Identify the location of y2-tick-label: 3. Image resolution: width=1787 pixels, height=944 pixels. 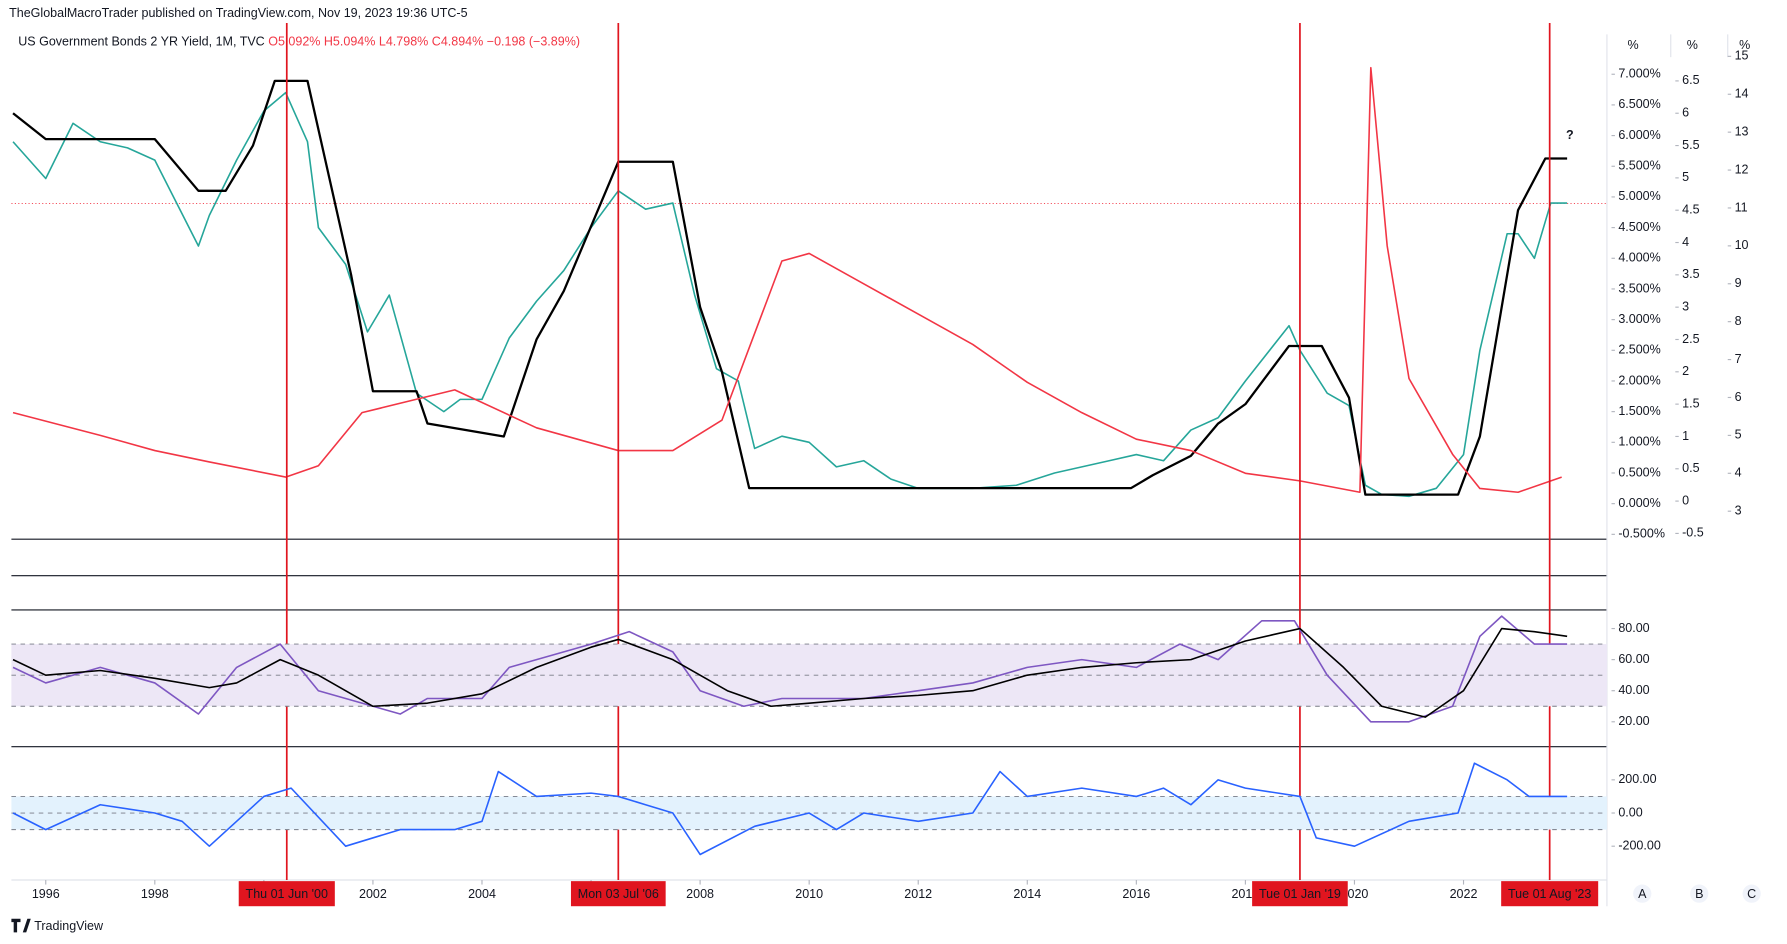
(1685, 306).